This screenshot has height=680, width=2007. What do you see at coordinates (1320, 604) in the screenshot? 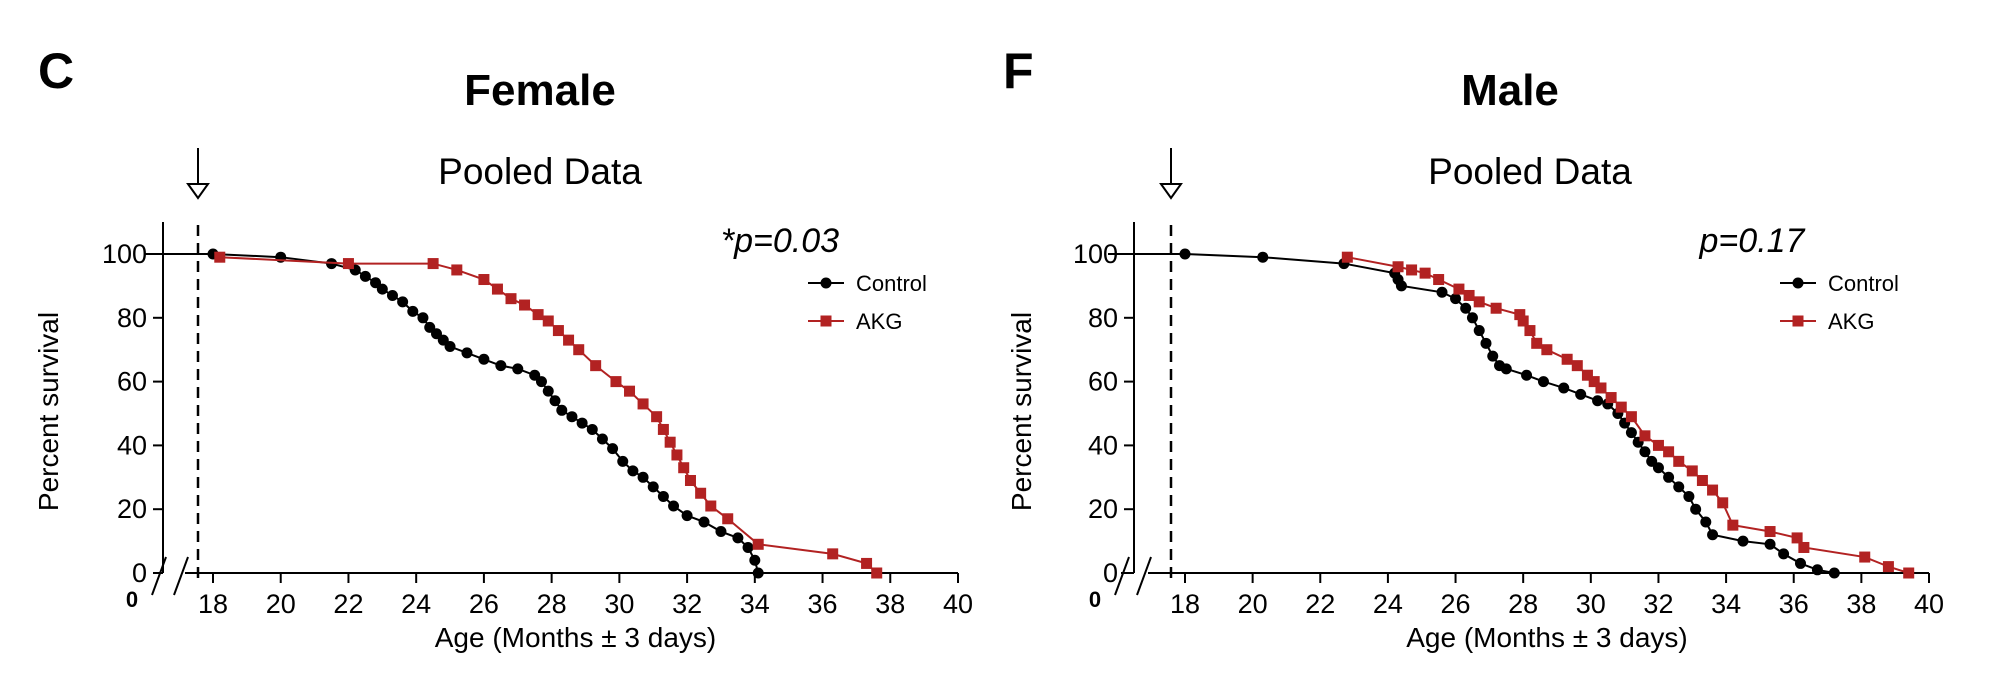
I see `x-tick-label: 22` at bounding box center [1320, 604].